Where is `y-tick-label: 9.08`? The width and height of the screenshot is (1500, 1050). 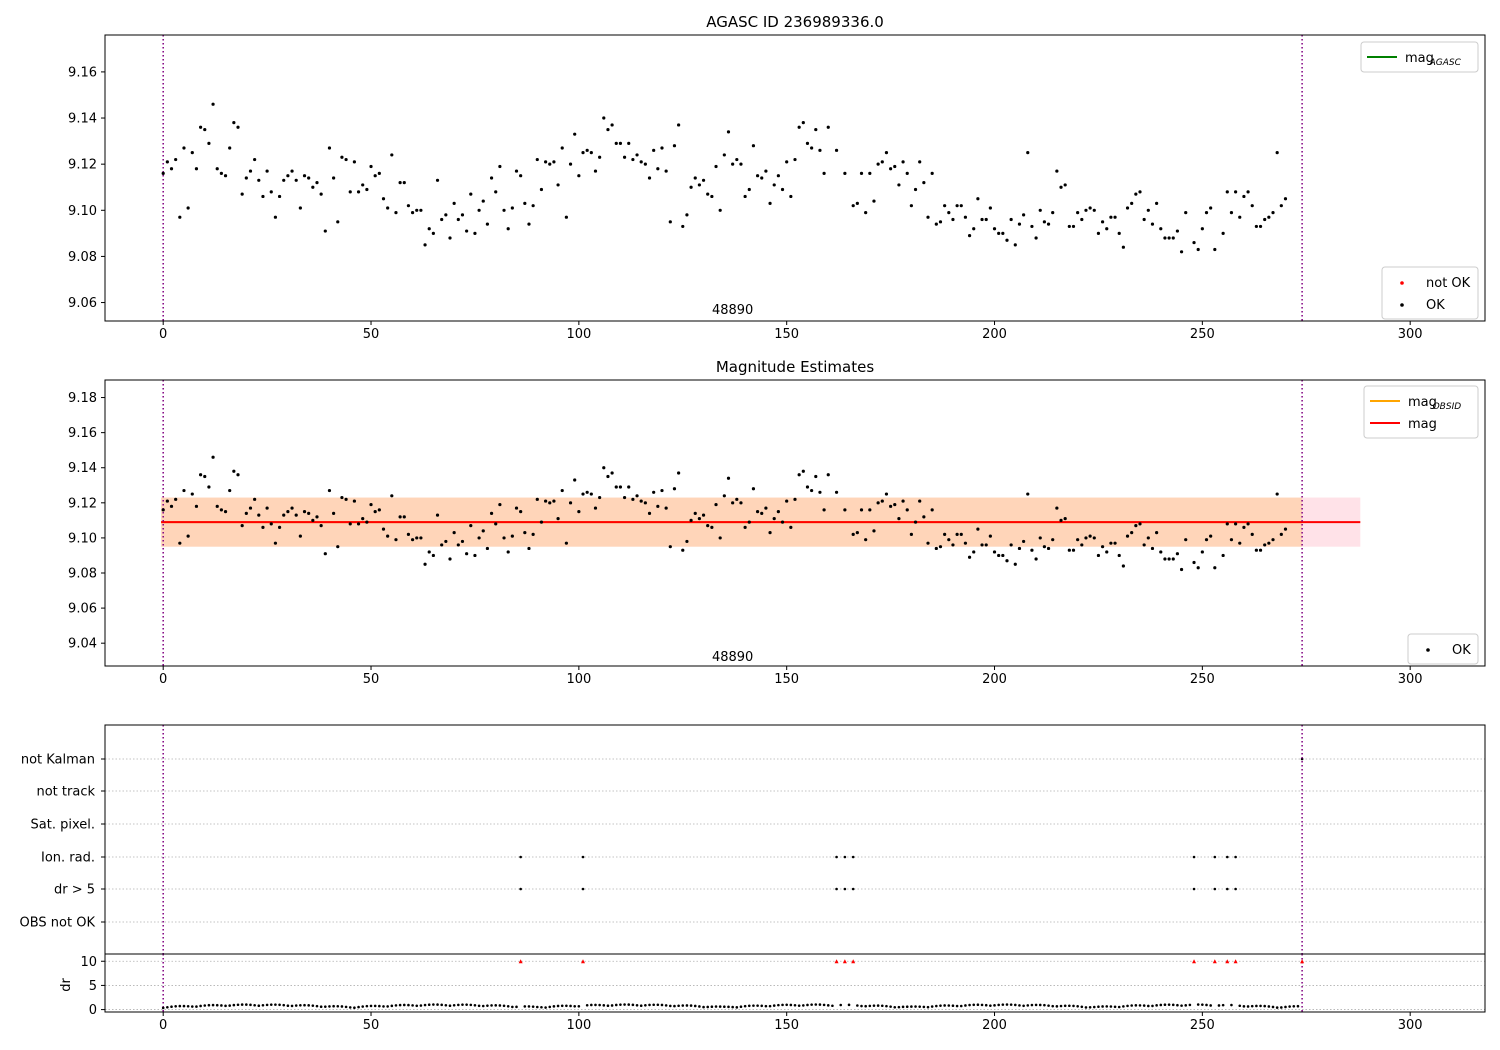
y-tick-label: 9.08 is located at coordinates (82, 257).